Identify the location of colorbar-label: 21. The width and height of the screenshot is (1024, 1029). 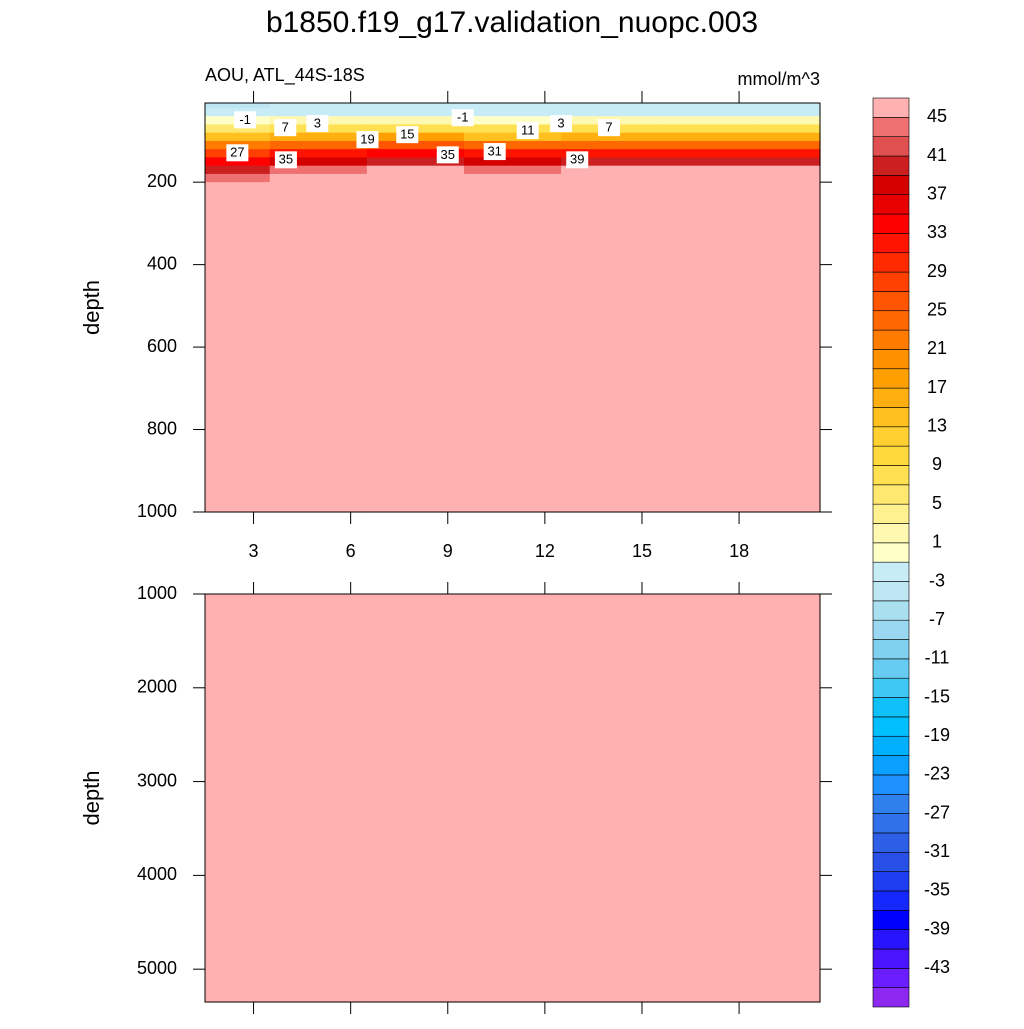
(937, 348).